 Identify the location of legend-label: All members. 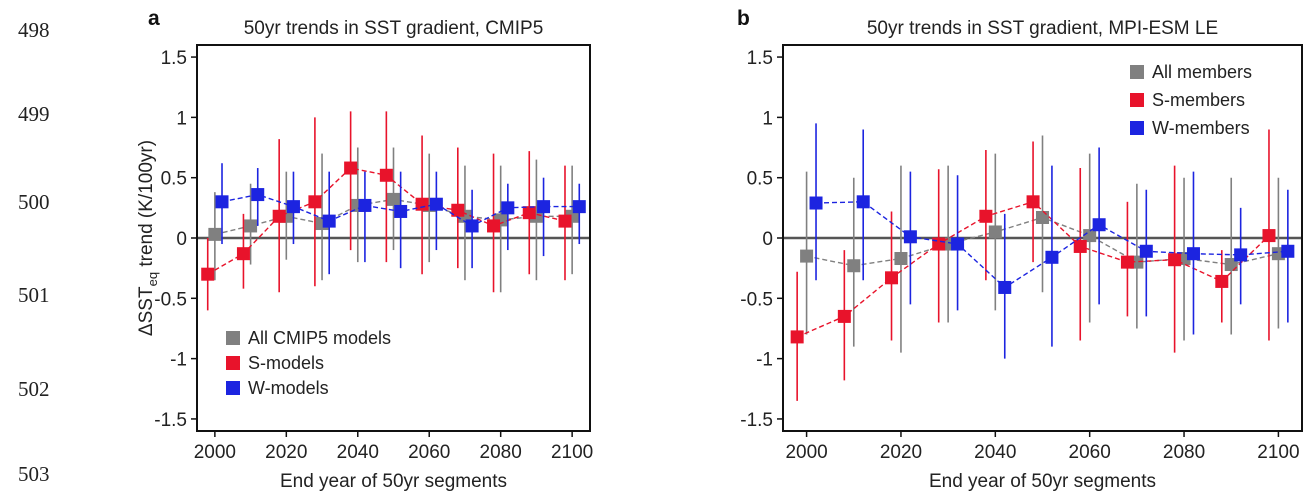
(1202, 72).